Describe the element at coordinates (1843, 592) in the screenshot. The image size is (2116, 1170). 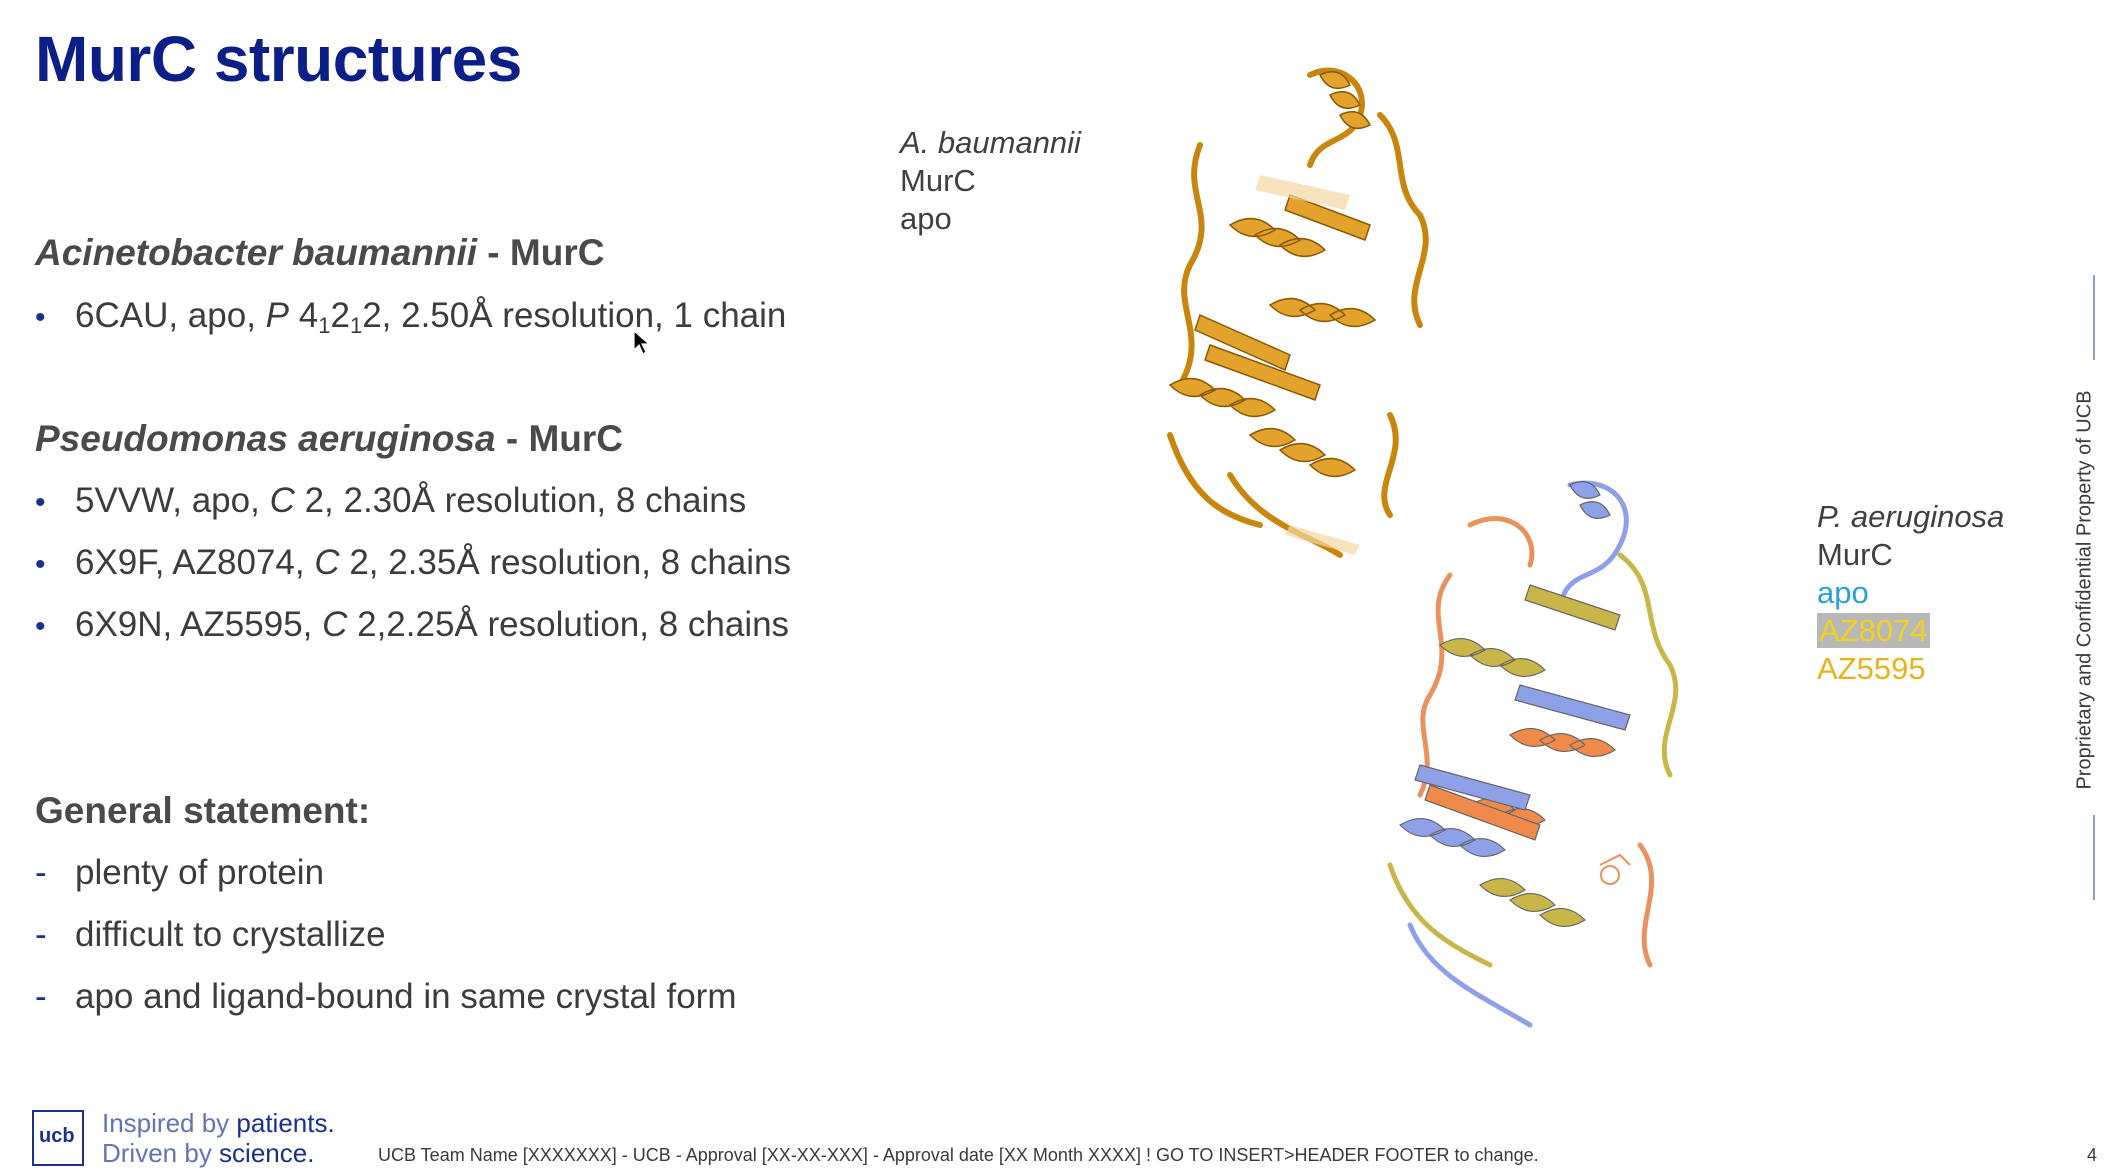
I see `label-apo: apo` at that location.